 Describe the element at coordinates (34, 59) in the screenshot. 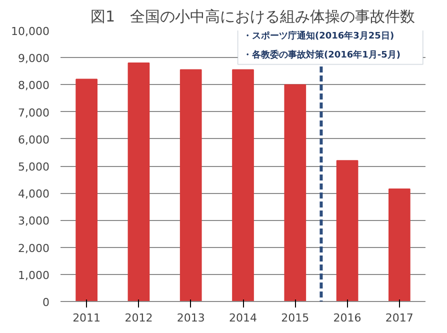

I see `y-tick-label: 9,000` at that location.